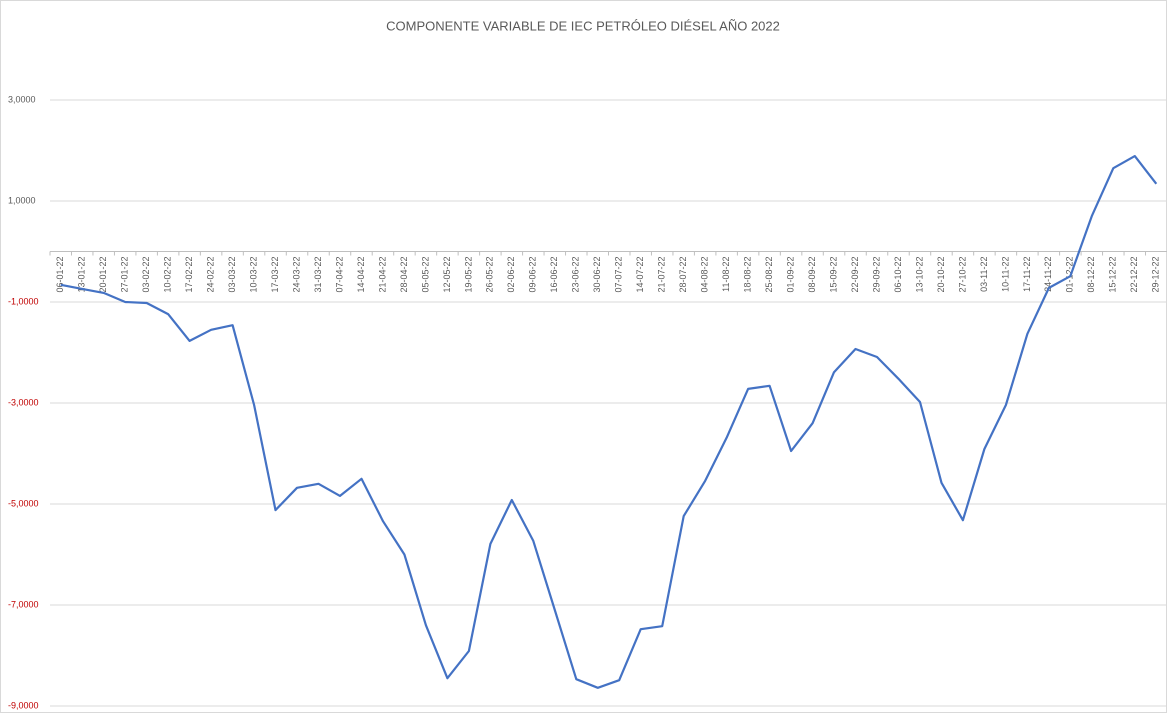 The height and width of the screenshot is (713, 1167). I want to click on x-tick-label: 20-01-22, so click(103, 275).